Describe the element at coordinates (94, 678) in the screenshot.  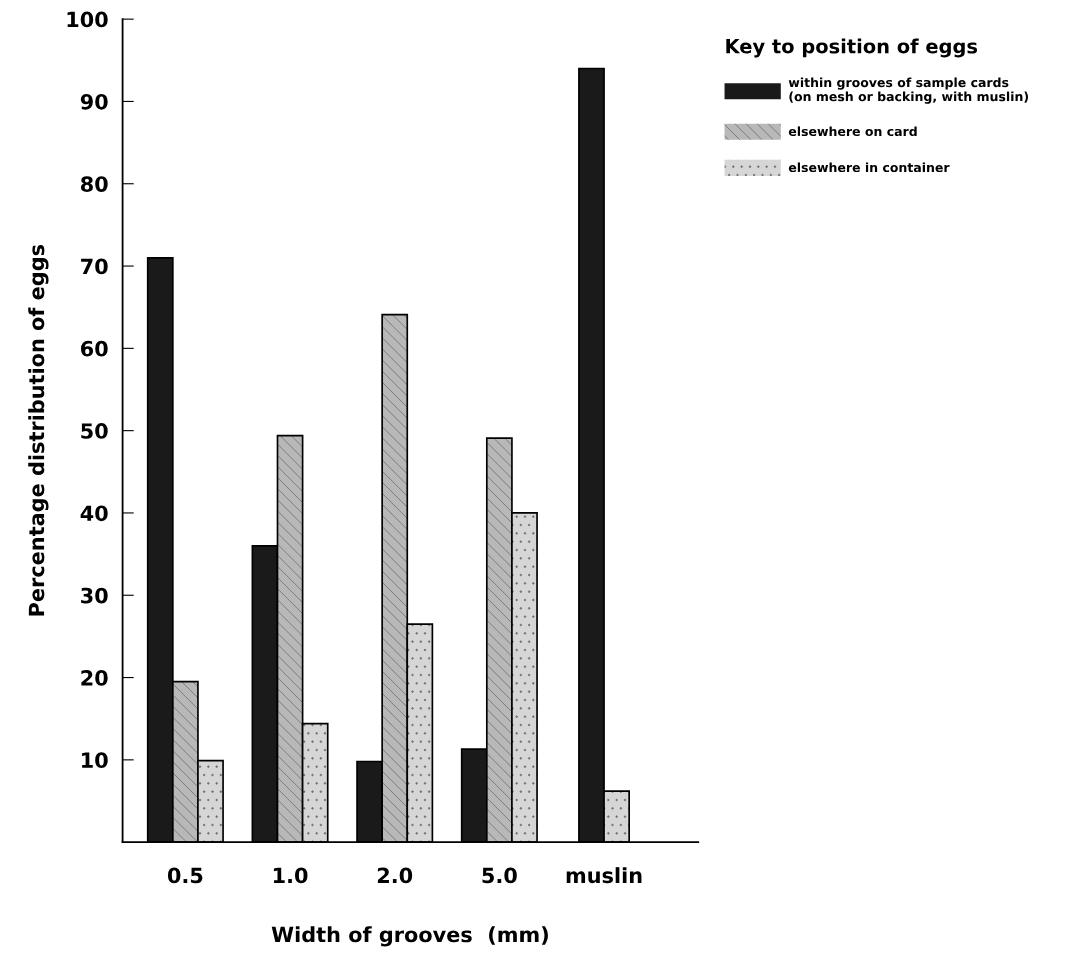
I see `y-tick-label: 20` at that location.